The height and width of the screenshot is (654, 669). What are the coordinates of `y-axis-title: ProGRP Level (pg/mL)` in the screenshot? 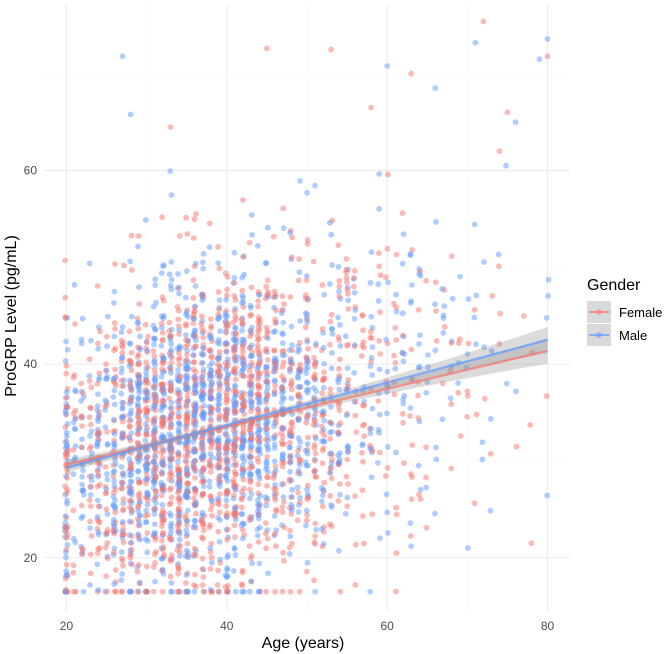 It's located at (11, 316).